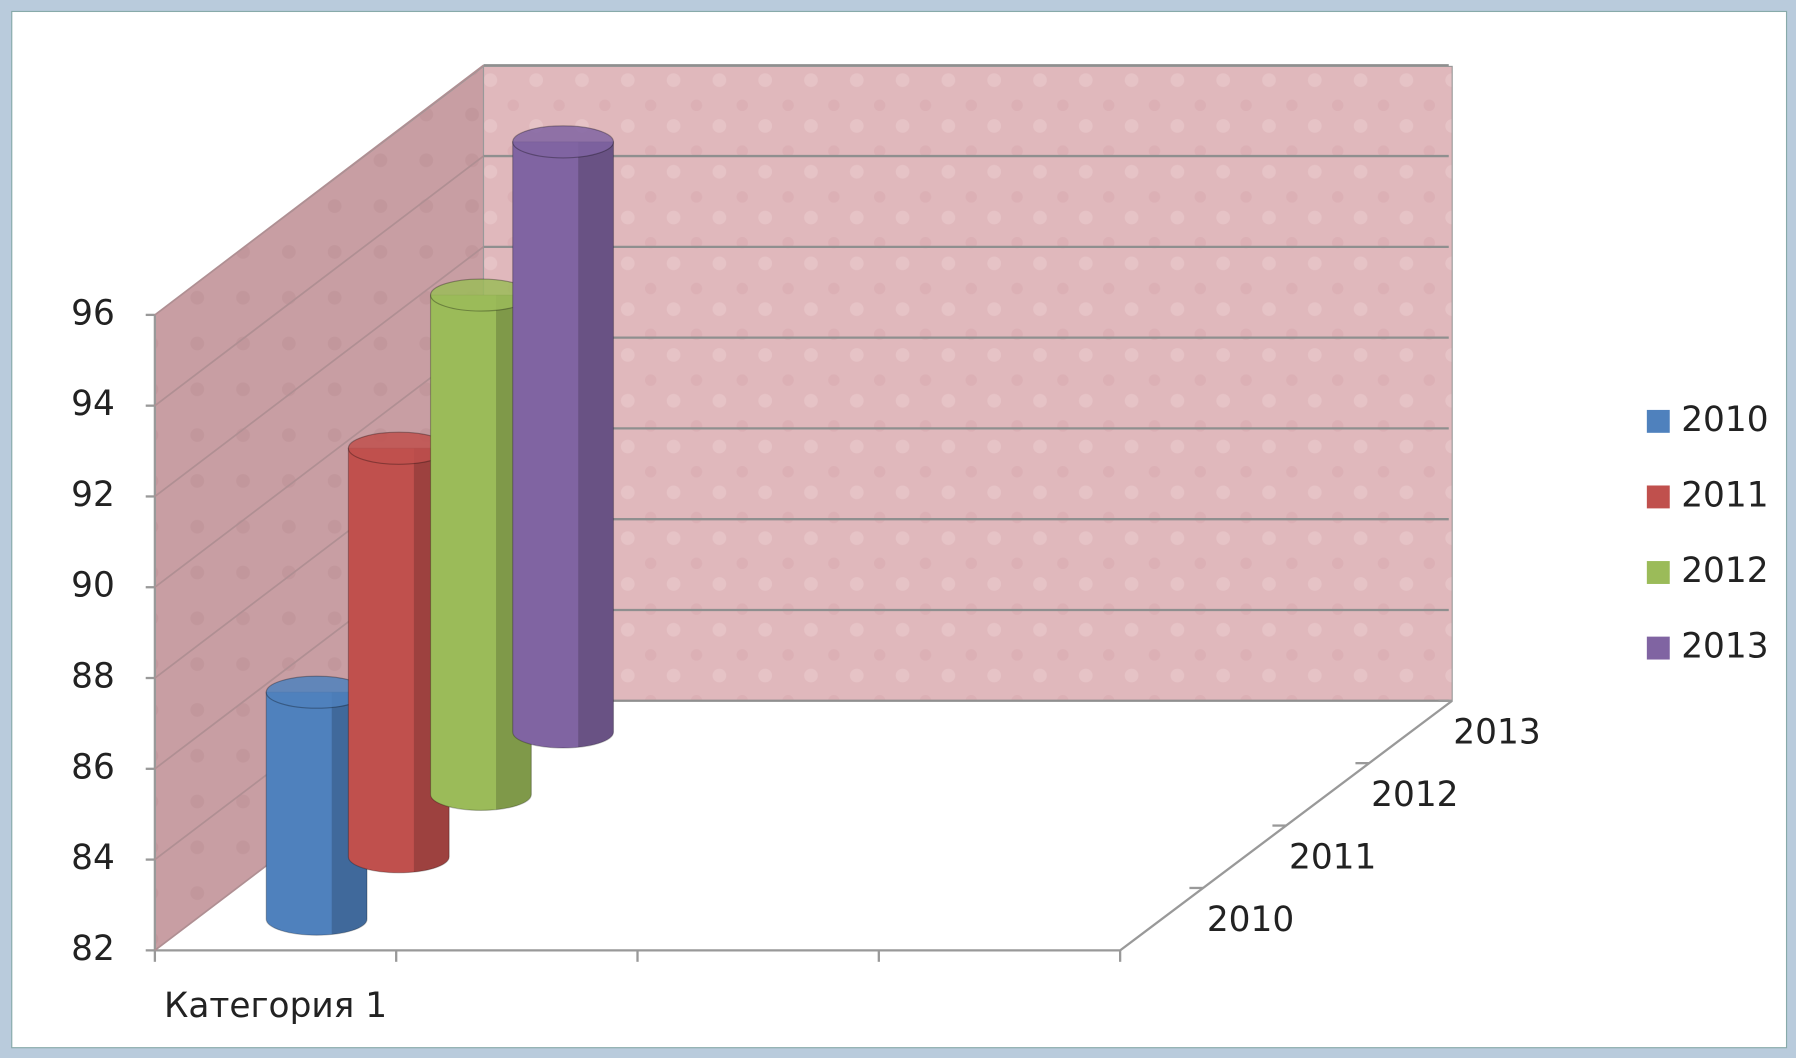  Describe the element at coordinates (93, 677) in the screenshot. I see `y-tick-label: 88` at that location.